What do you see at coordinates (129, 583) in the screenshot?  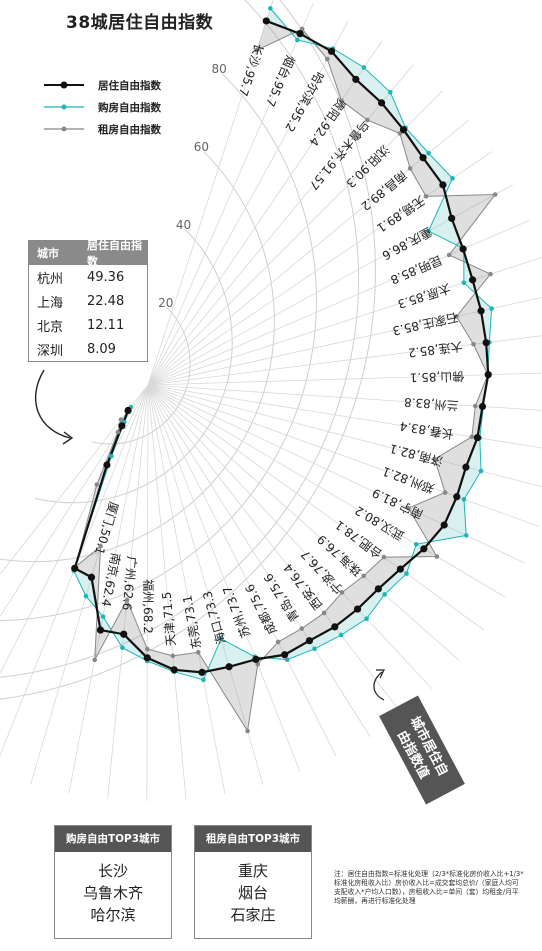 I see `city-value-label: 广州,62.6` at bounding box center [129, 583].